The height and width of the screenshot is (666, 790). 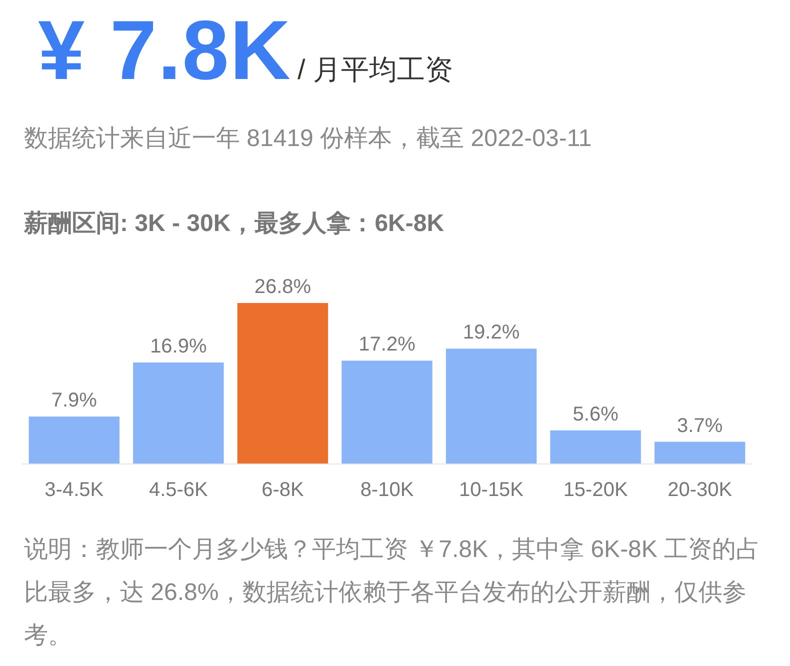 I want to click on x-tick-label: 8-10K, so click(x=387, y=490).